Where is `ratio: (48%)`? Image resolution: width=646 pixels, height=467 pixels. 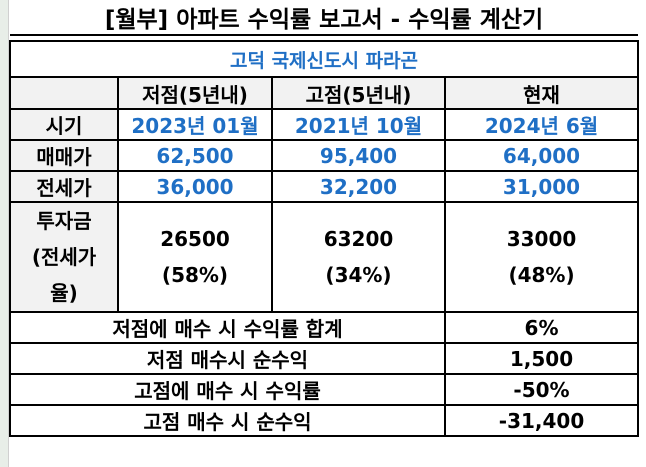 ratio: (48%) is located at coordinates (541, 275).